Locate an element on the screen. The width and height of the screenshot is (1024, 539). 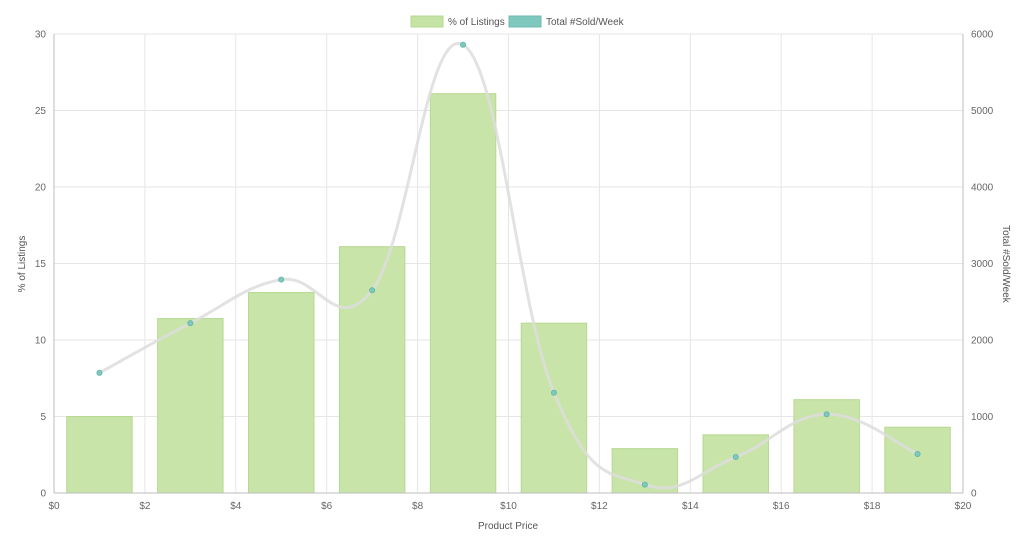
x-tick-label-7: $14 is located at coordinates (690, 506).